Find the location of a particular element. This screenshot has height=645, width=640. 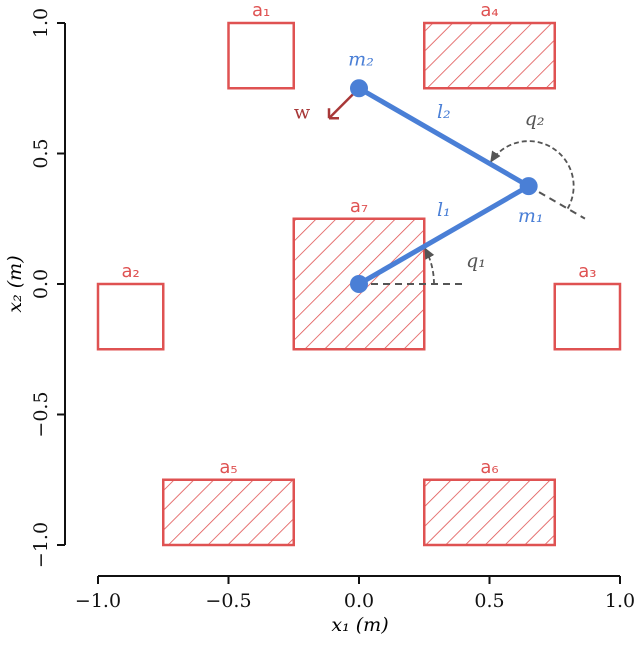

region-label: a₆ is located at coordinates (489, 467).